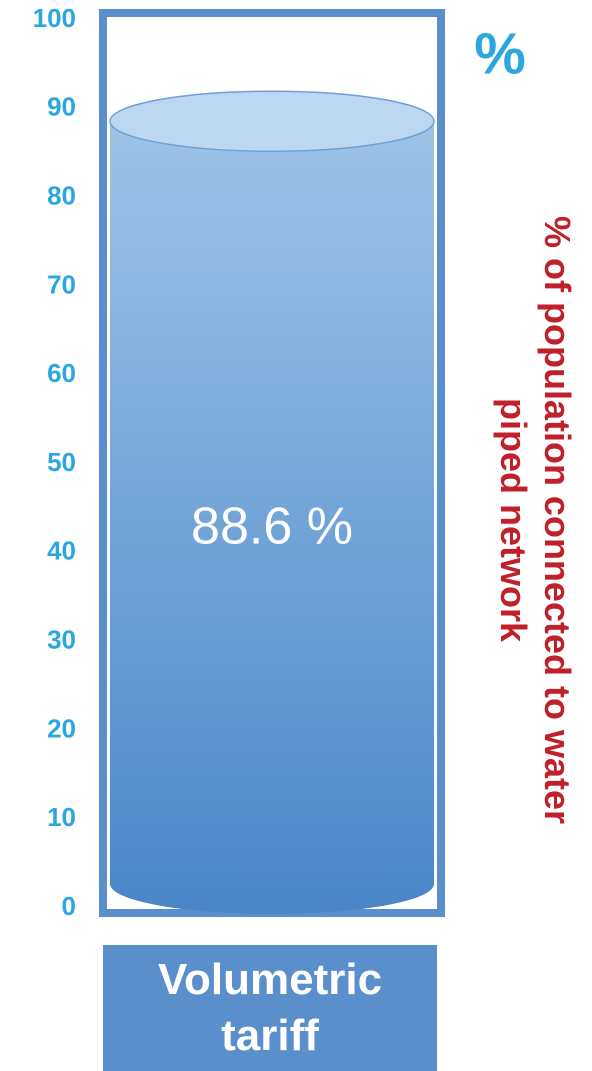 This screenshot has height=1071, width=592. I want to click on y-tick-label: 20, so click(61, 728).